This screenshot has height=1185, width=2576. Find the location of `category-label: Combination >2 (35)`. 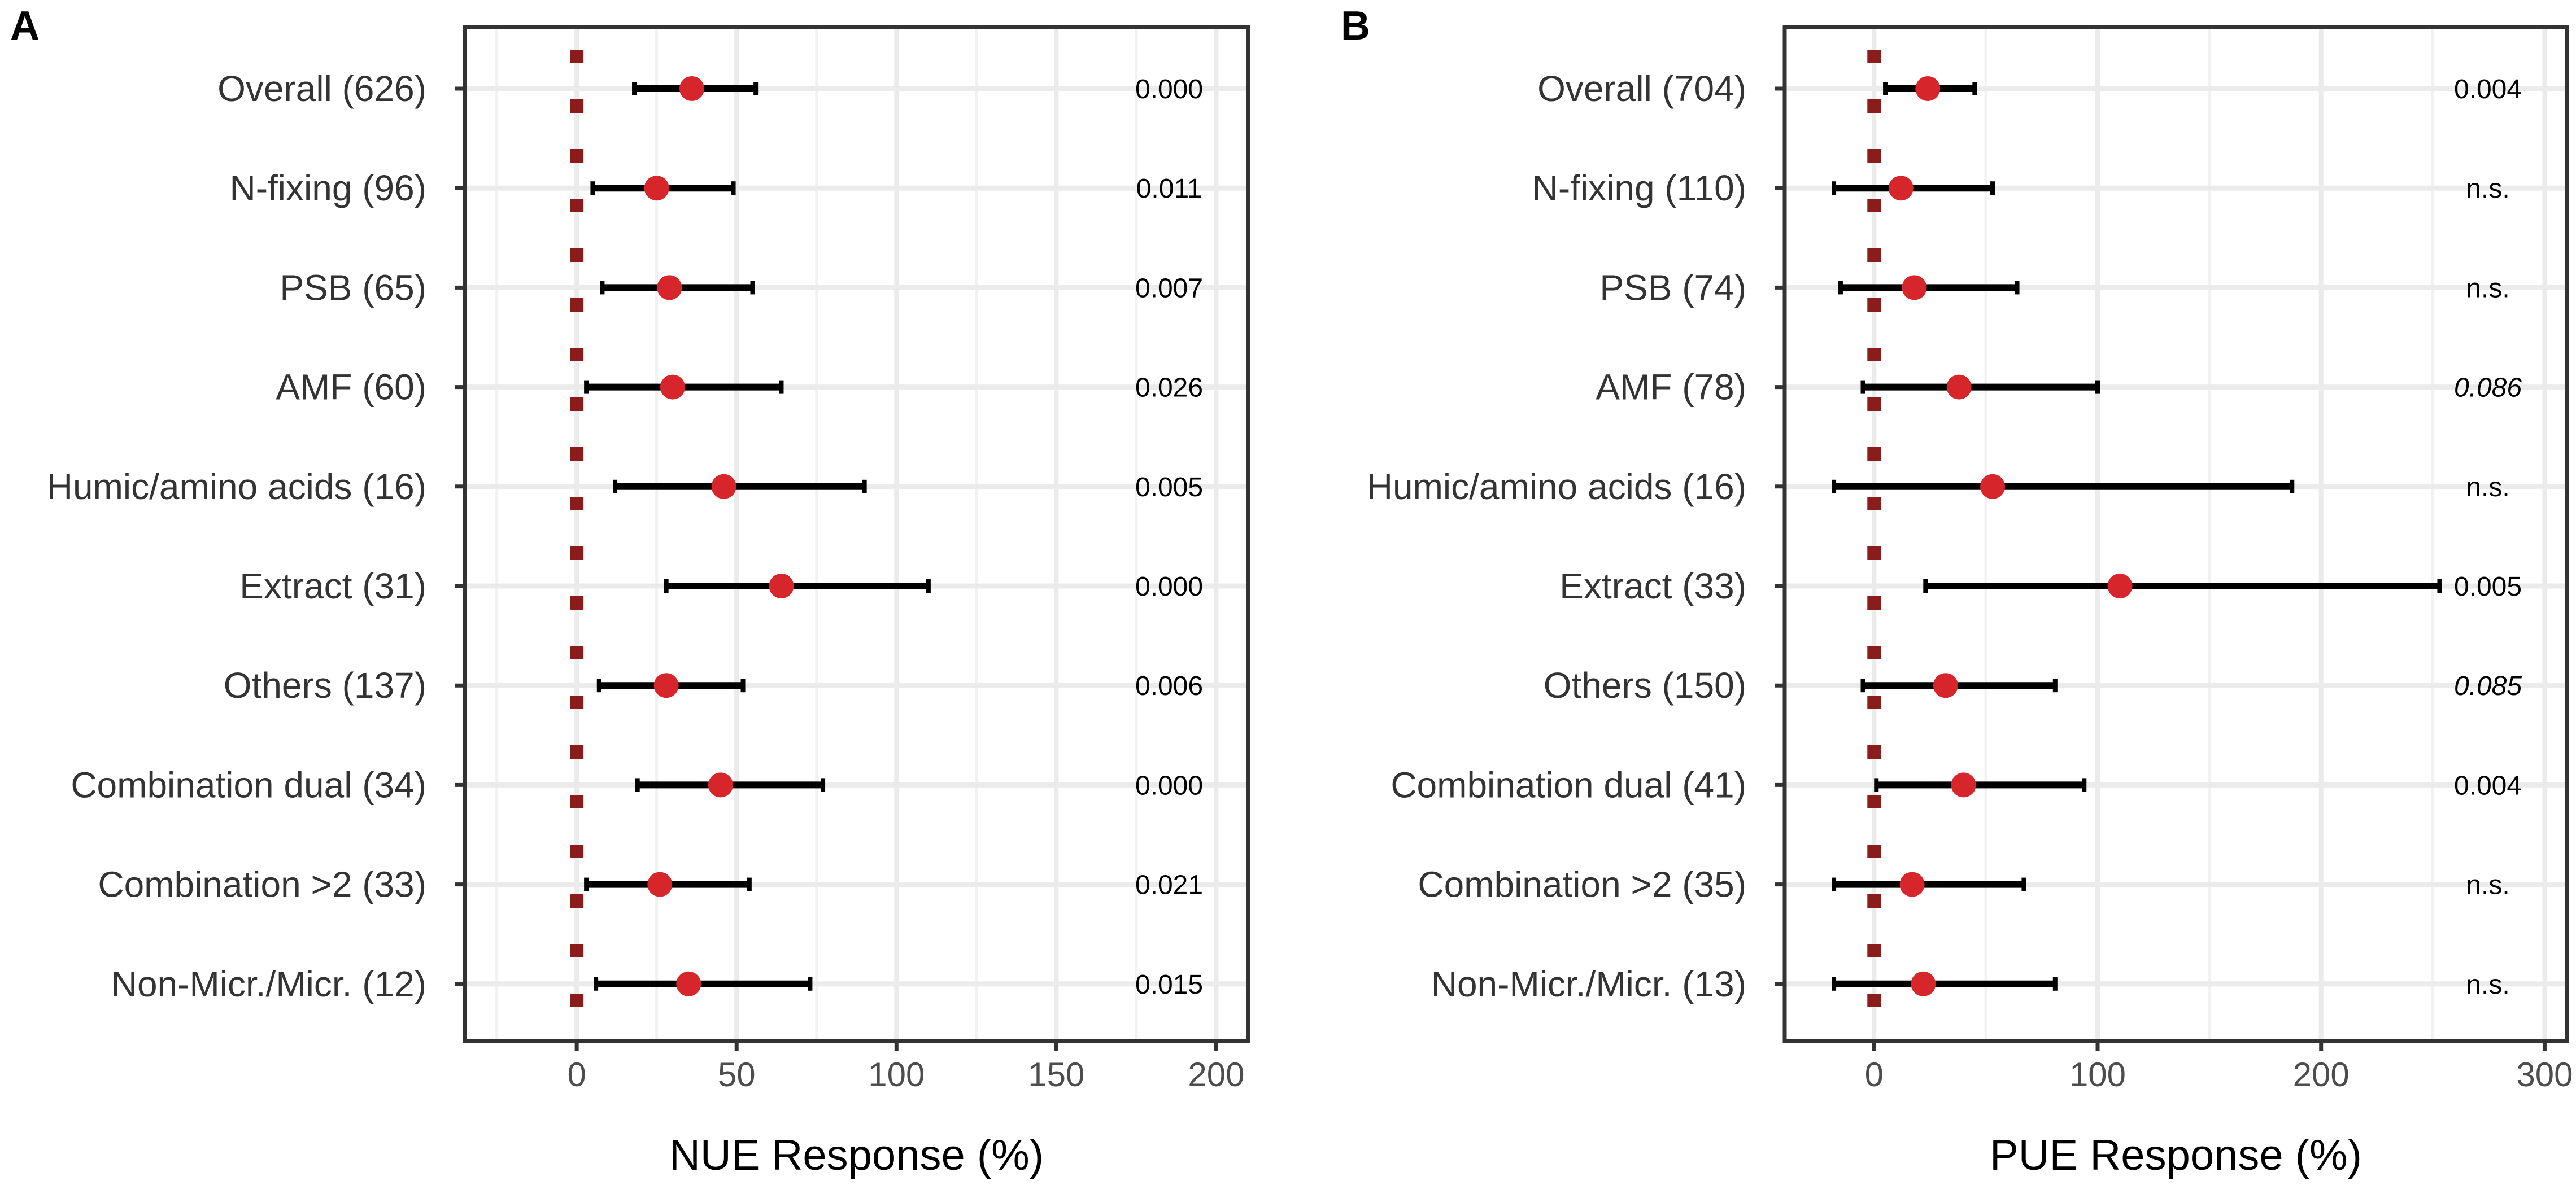

category-label: Combination >2 (35) is located at coordinates (1582, 884).